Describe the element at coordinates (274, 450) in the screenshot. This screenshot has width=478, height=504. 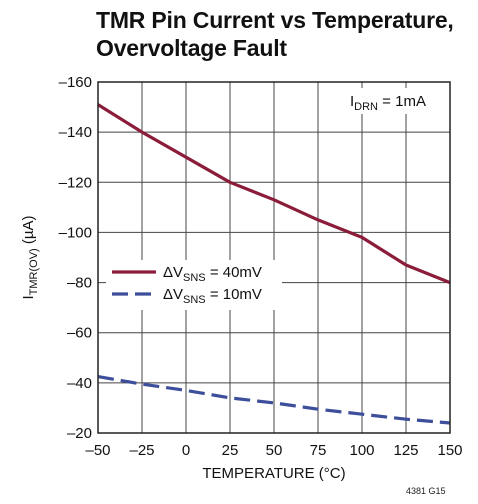
I see `x-tick-label: 50` at that location.